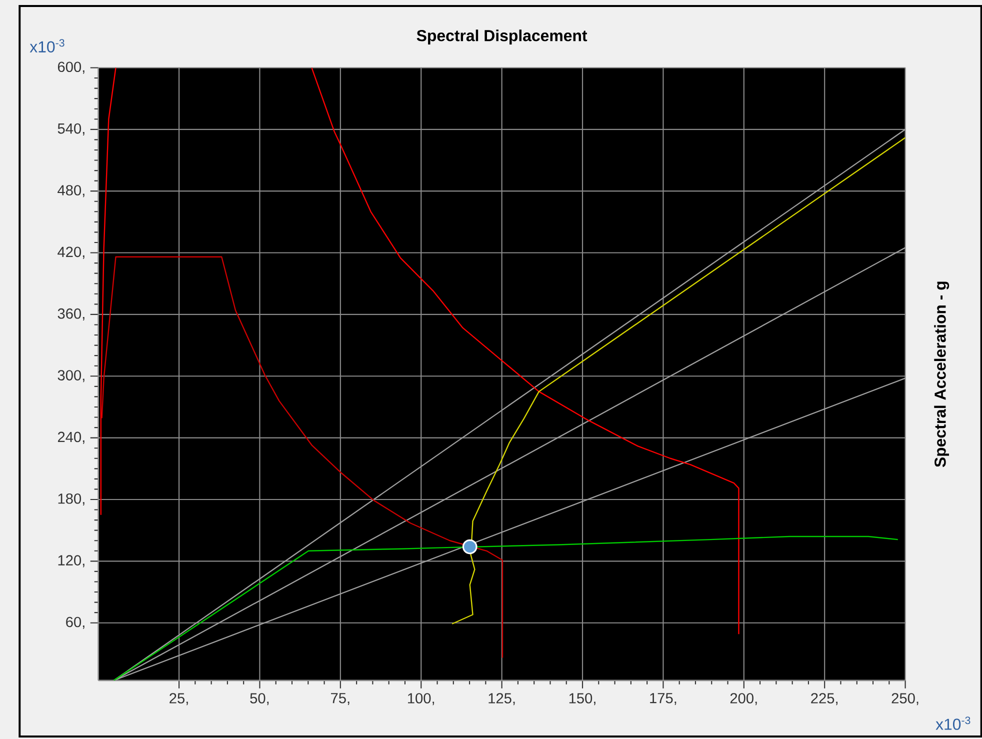 The image size is (982, 739). What do you see at coordinates (71, 252) in the screenshot?
I see `y-tick-label: 420,` at bounding box center [71, 252].